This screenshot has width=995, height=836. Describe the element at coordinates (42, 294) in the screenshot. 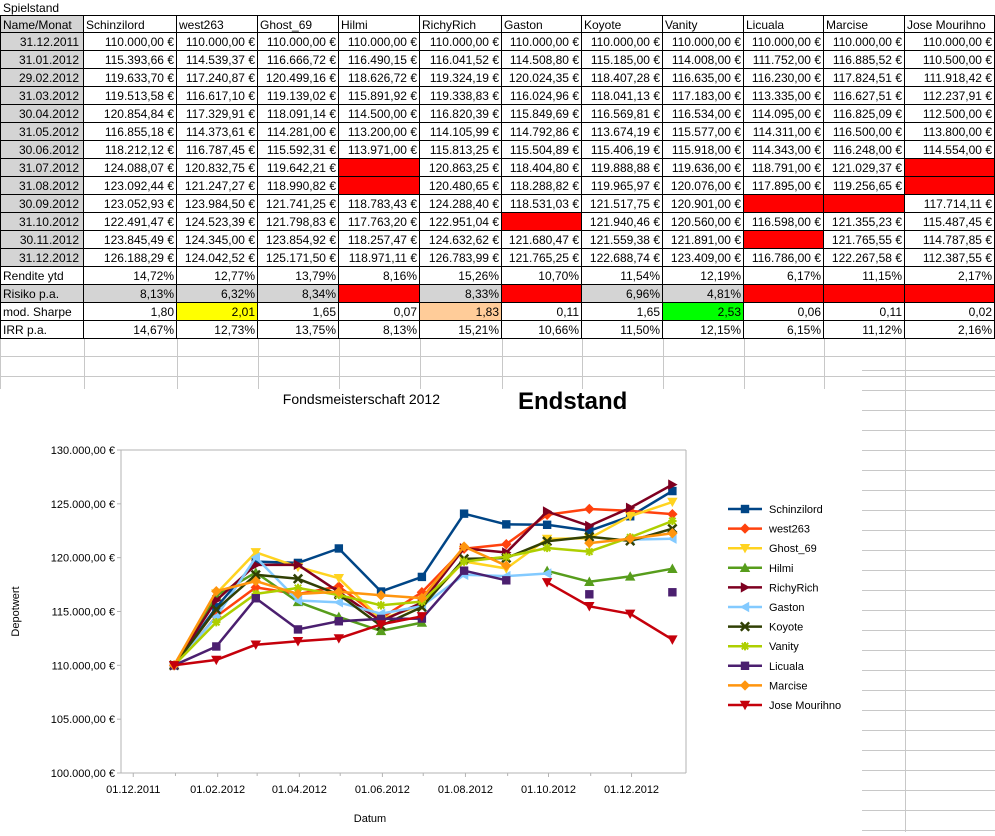

I see `stat-label-cell: Risiko p.a.` at that location.